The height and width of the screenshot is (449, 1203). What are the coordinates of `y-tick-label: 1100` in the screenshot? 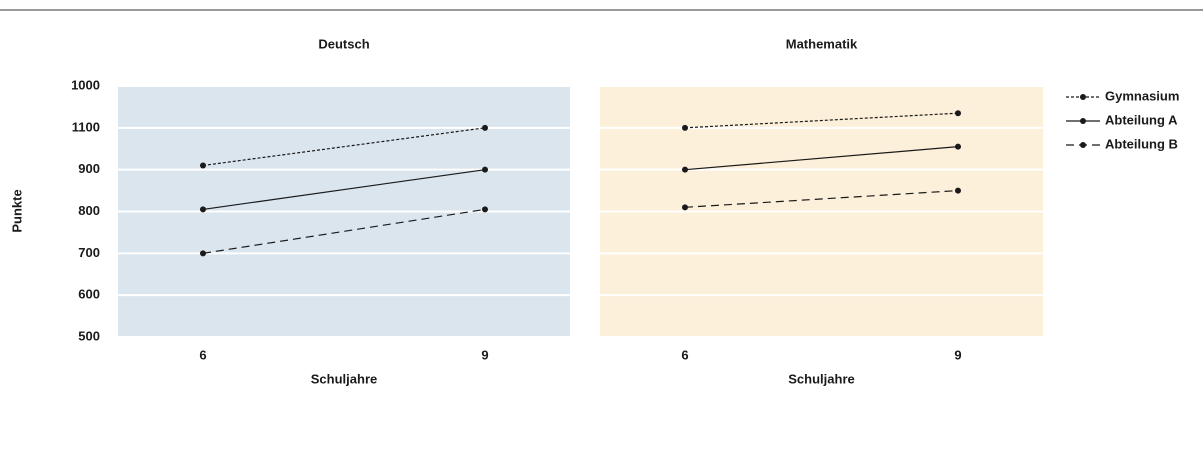 It's located at (86, 126).